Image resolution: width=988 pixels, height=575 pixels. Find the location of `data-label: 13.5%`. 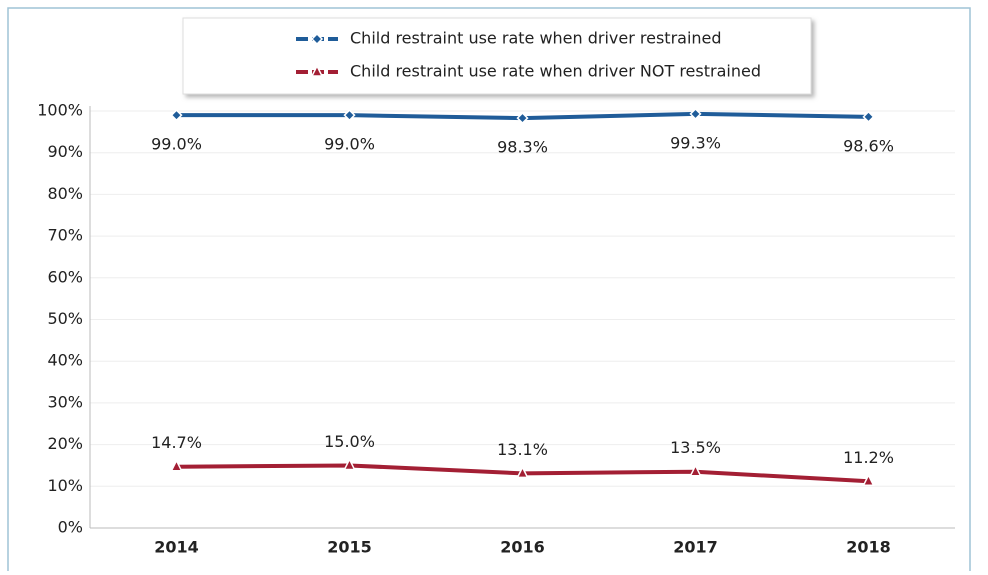

data-label: 13.5% is located at coordinates (695, 447).